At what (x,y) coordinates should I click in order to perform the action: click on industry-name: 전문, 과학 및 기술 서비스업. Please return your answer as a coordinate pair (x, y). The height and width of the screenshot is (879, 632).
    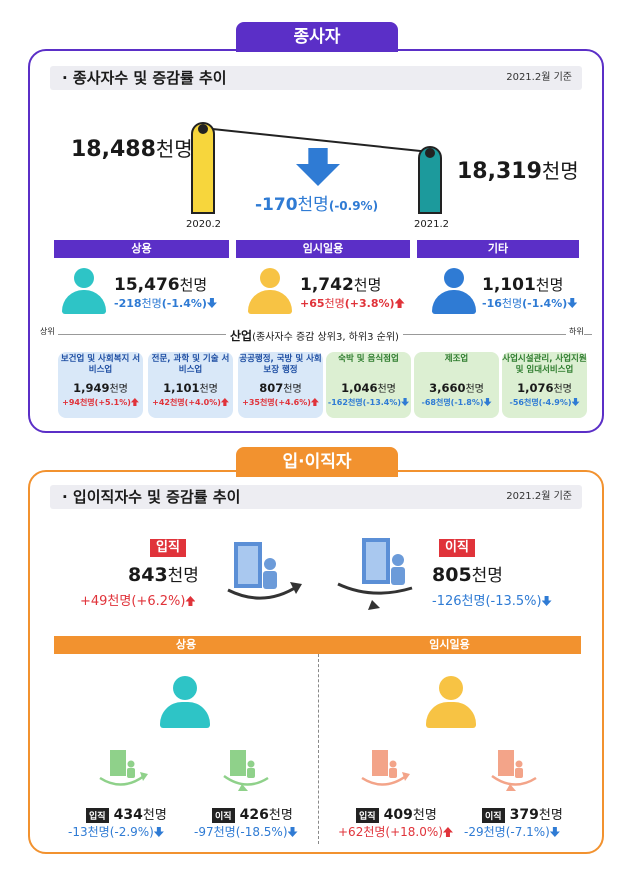
    Looking at the image, I should click on (190, 364).